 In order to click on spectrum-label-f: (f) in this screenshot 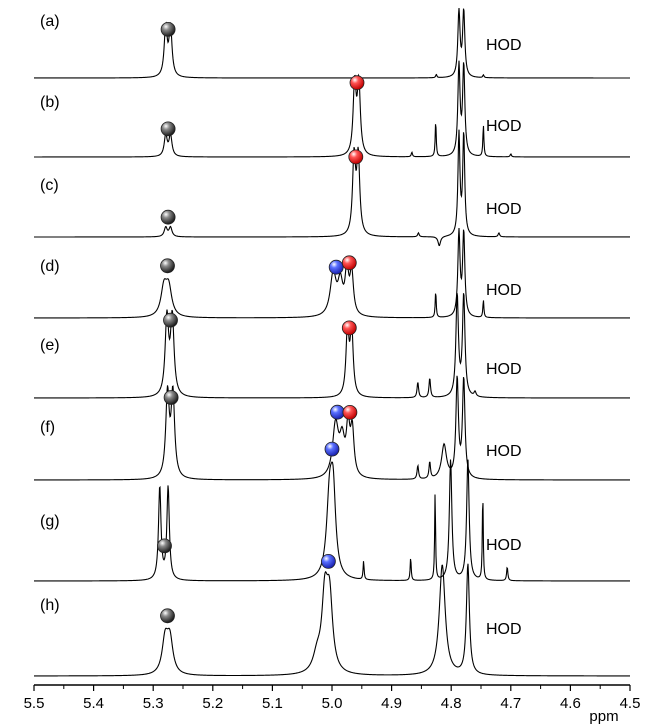, I will do `click(47, 427)`.